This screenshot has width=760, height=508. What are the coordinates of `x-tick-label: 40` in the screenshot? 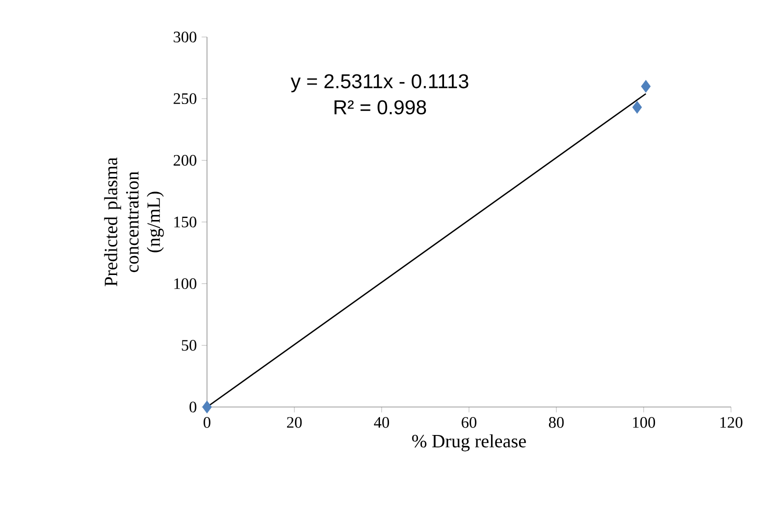 It's located at (382, 422).